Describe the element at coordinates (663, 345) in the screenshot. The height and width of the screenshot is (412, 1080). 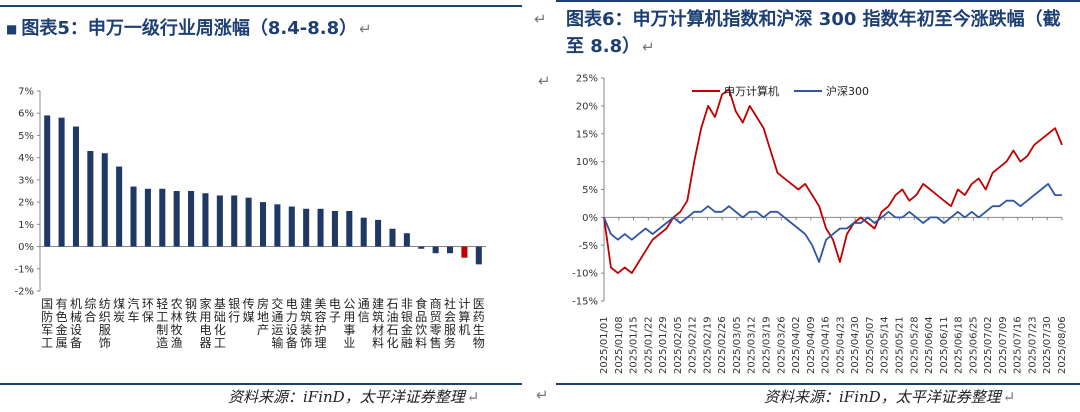
I see `x-tick-label: 2025/01/29` at that location.